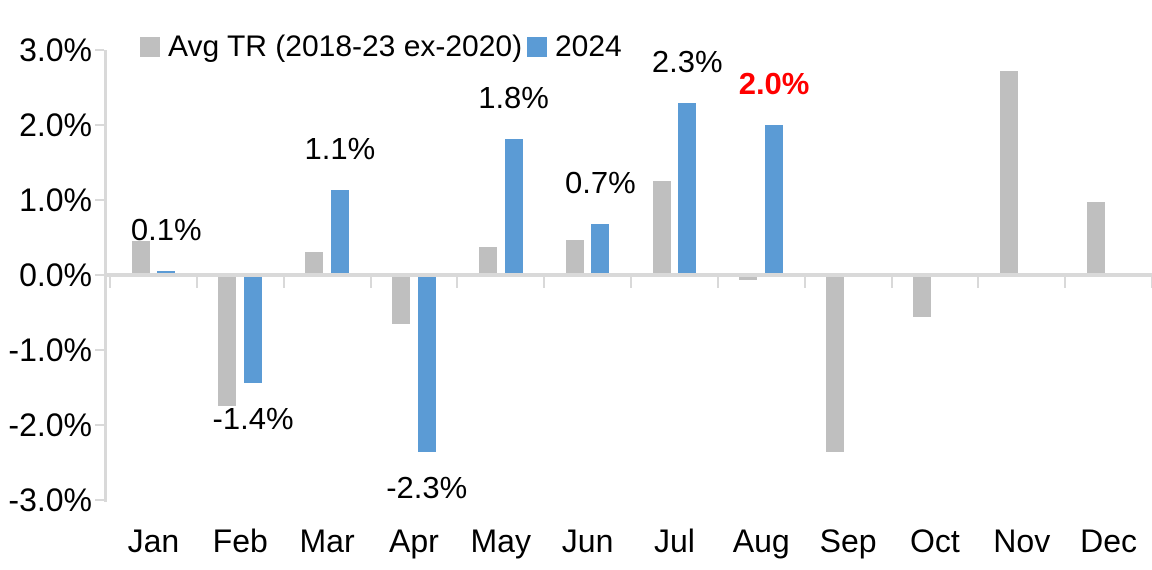 Image resolution: width=1152 pixels, height=570 pixels. Describe the element at coordinates (661, 227) in the screenshot. I see `bar-avg-jul` at that location.